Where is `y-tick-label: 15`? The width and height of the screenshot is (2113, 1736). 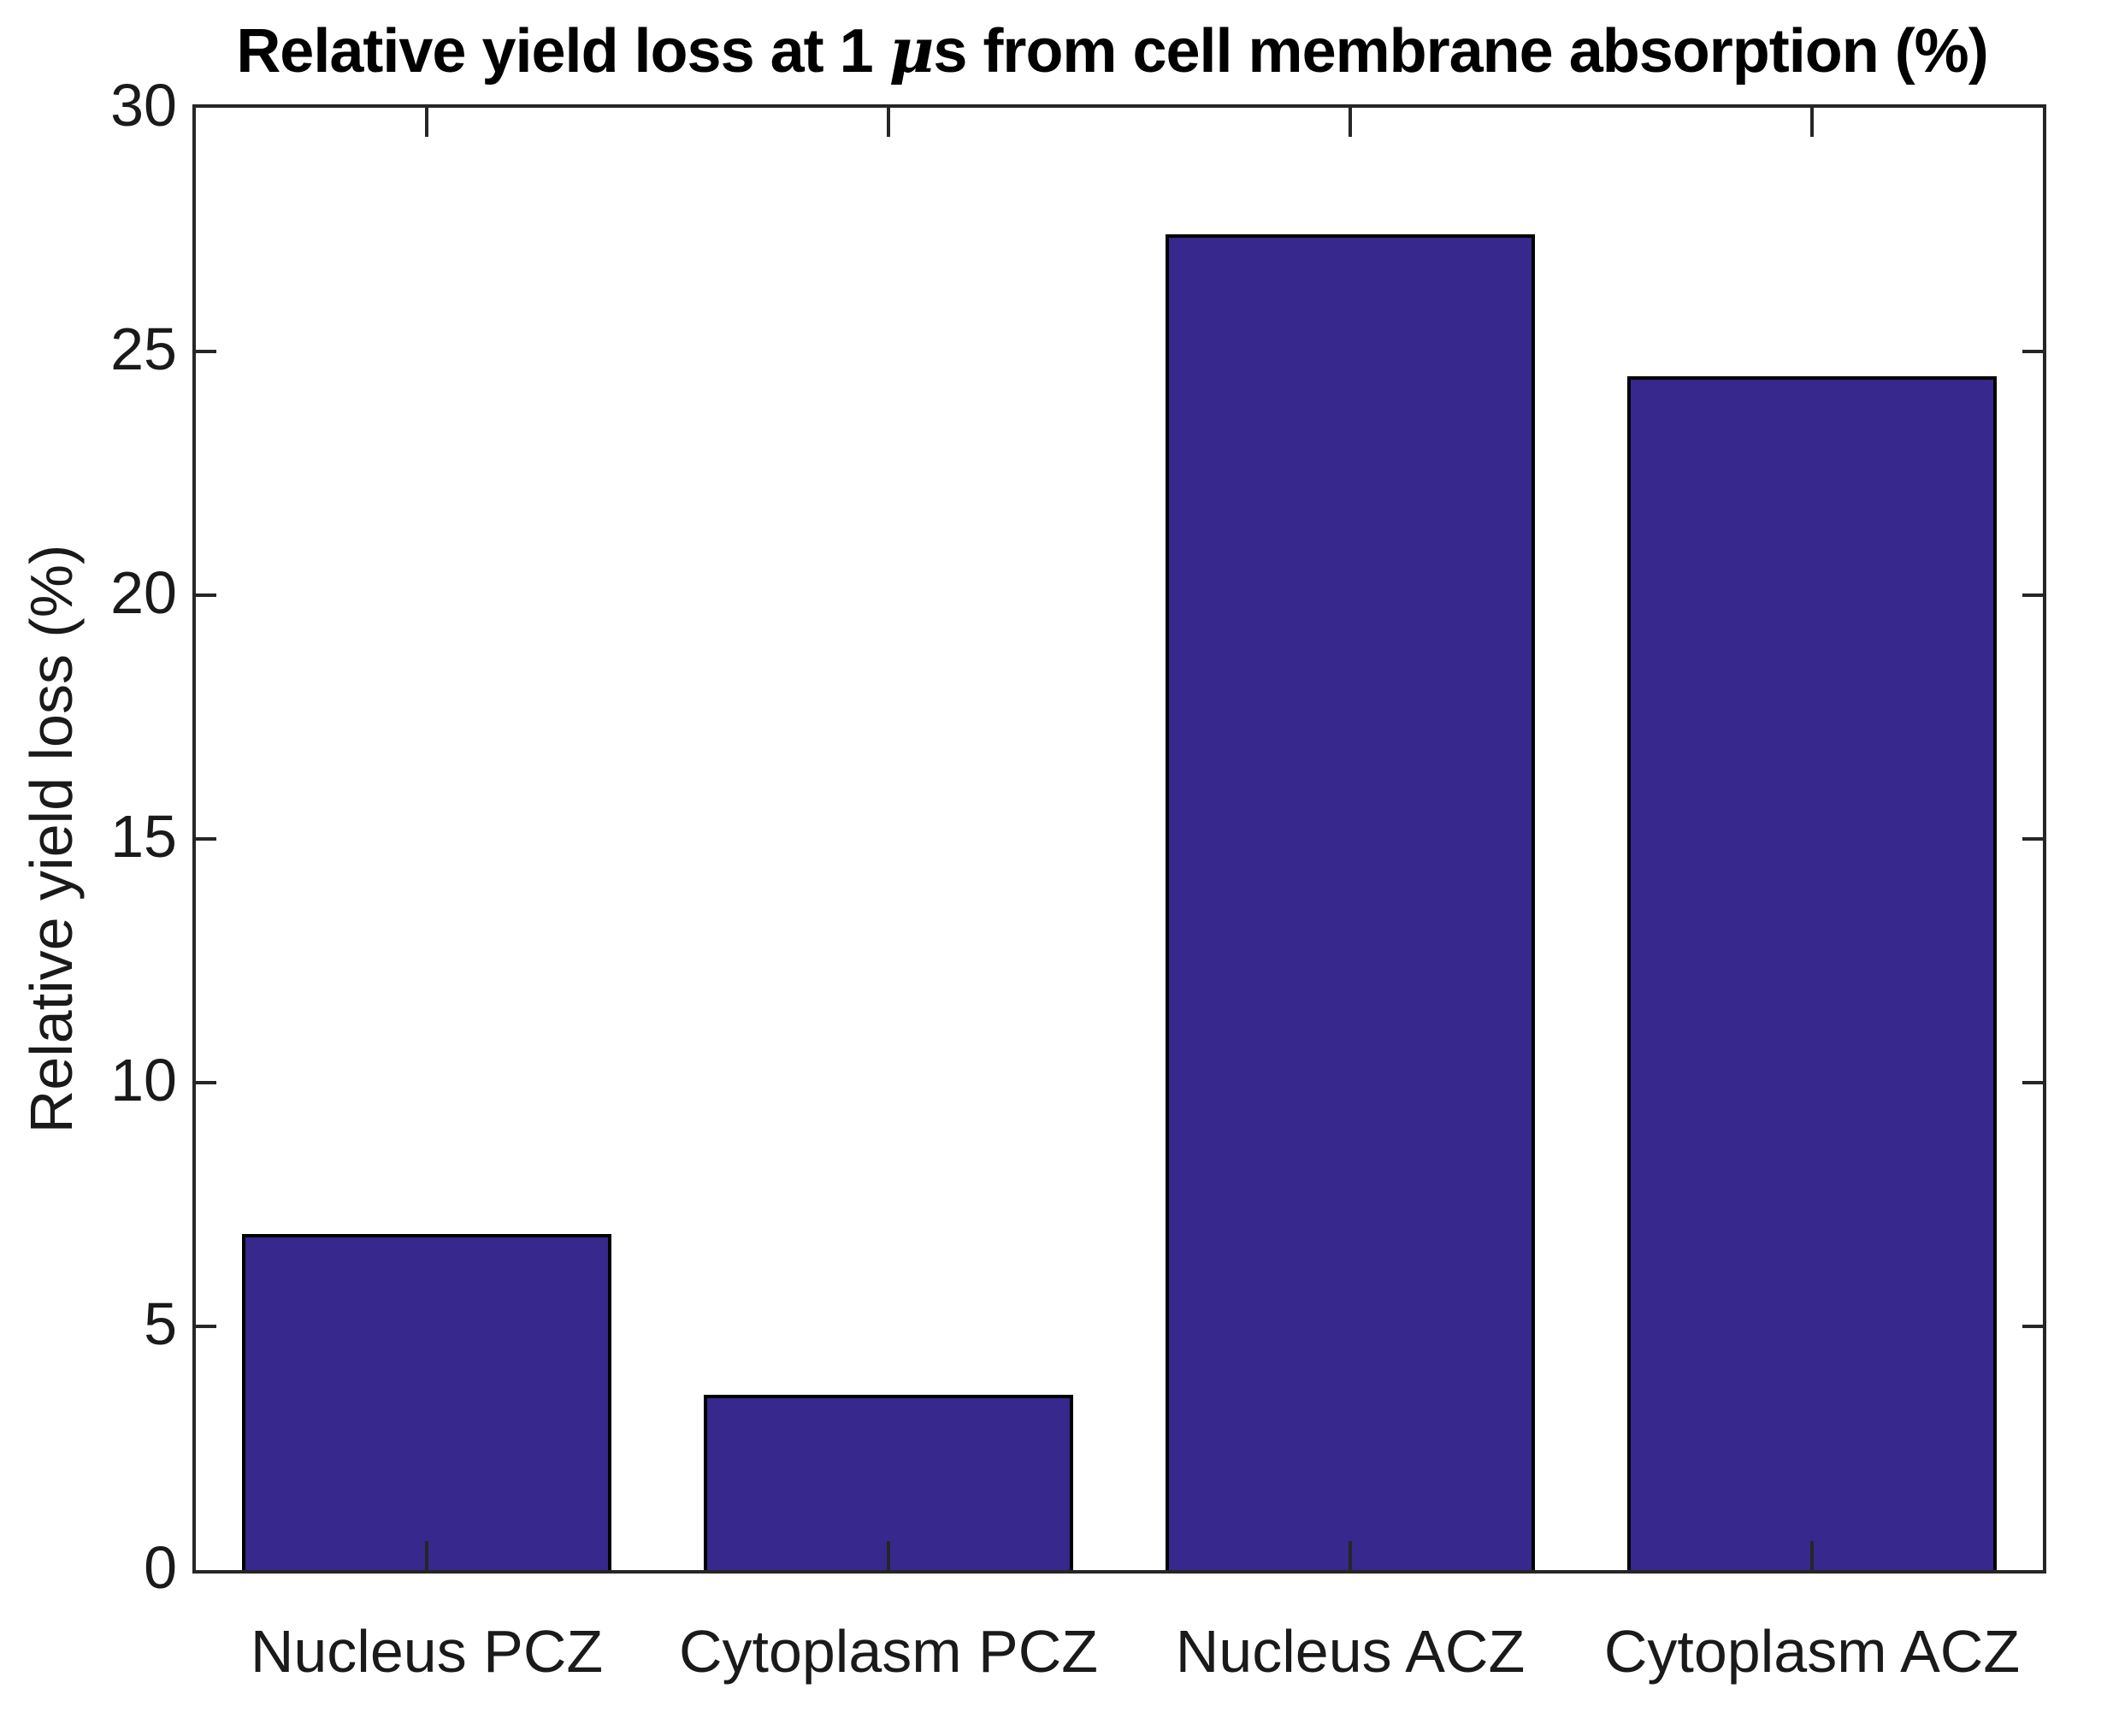 y-tick-label: 15 is located at coordinates (143, 836).